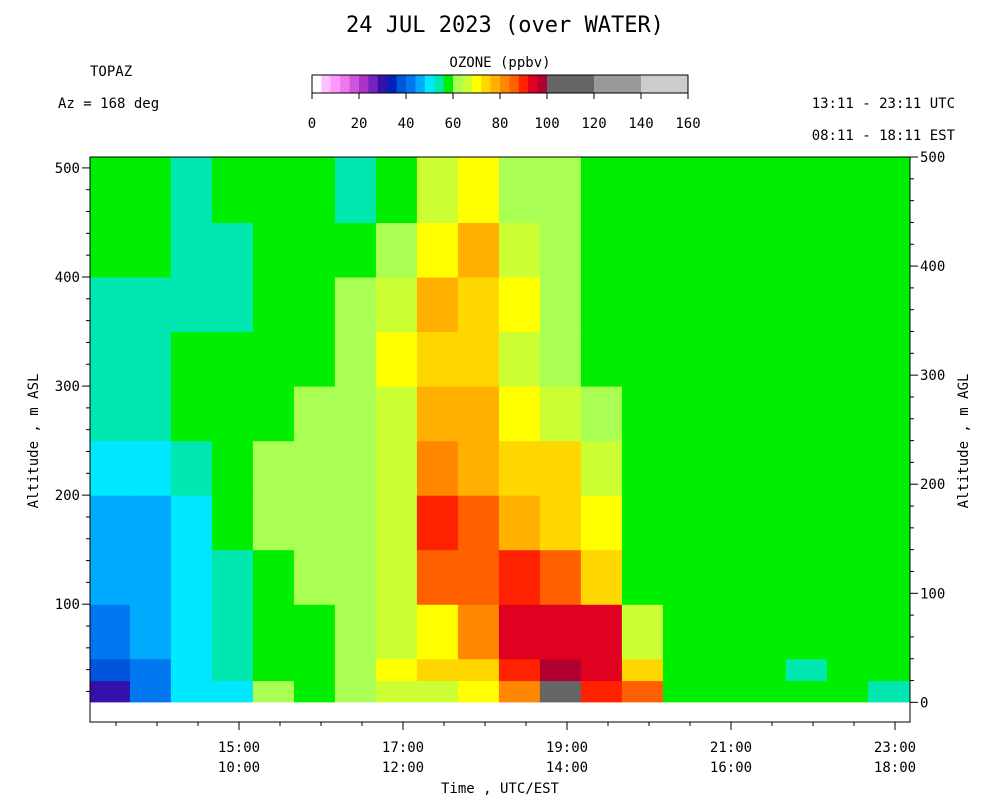 This screenshot has width=1000, height=800. Describe the element at coordinates (67, 278) in the screenshot. I see `y-left-tick-label: 400` at that location.